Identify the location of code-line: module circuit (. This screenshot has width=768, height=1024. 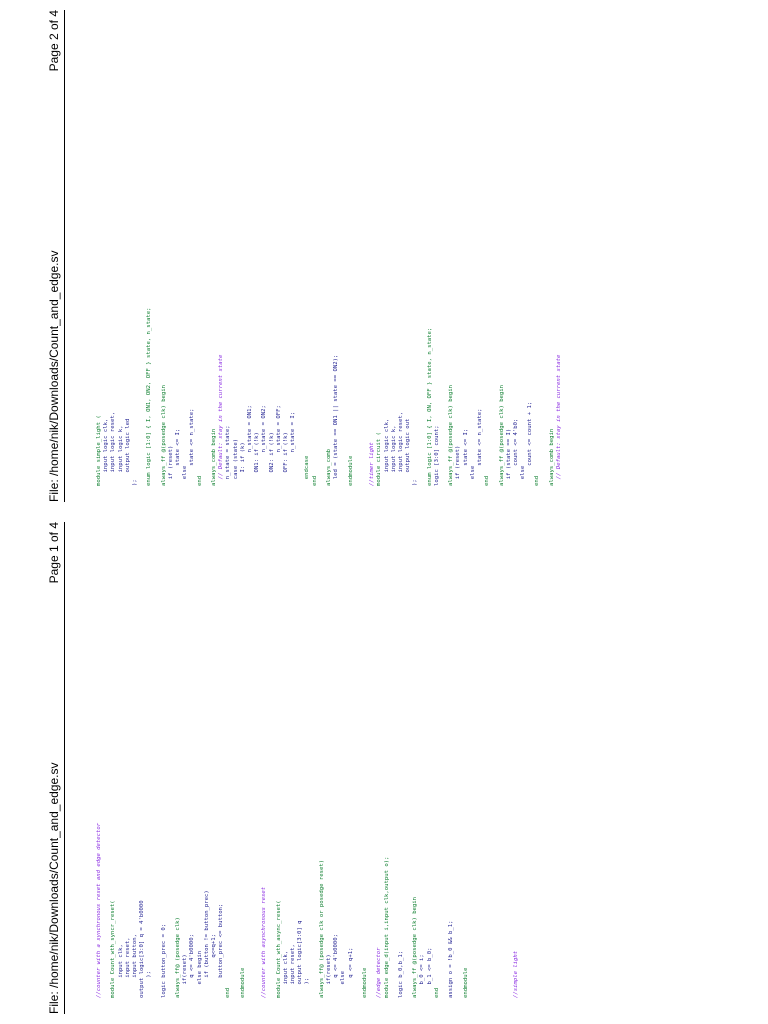
(379, 459).